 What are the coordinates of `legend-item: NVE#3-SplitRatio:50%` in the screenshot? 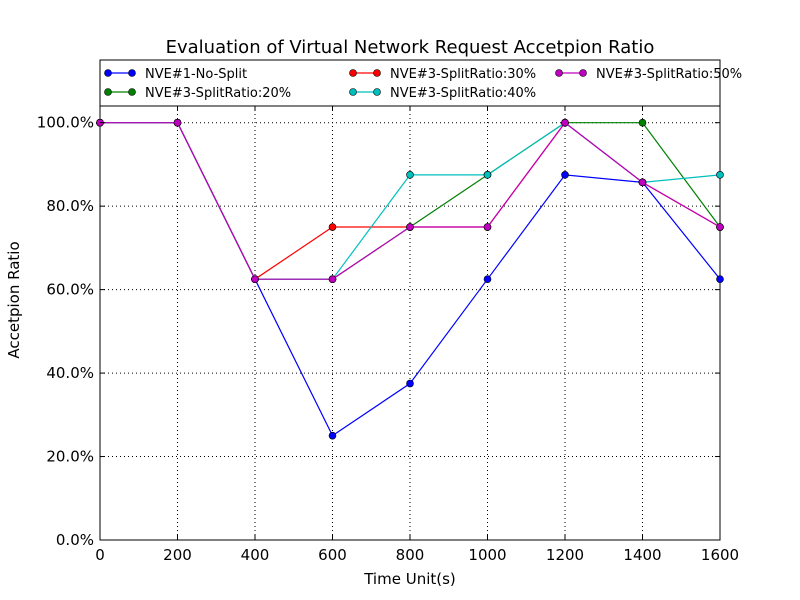 It's located at (648, 74).